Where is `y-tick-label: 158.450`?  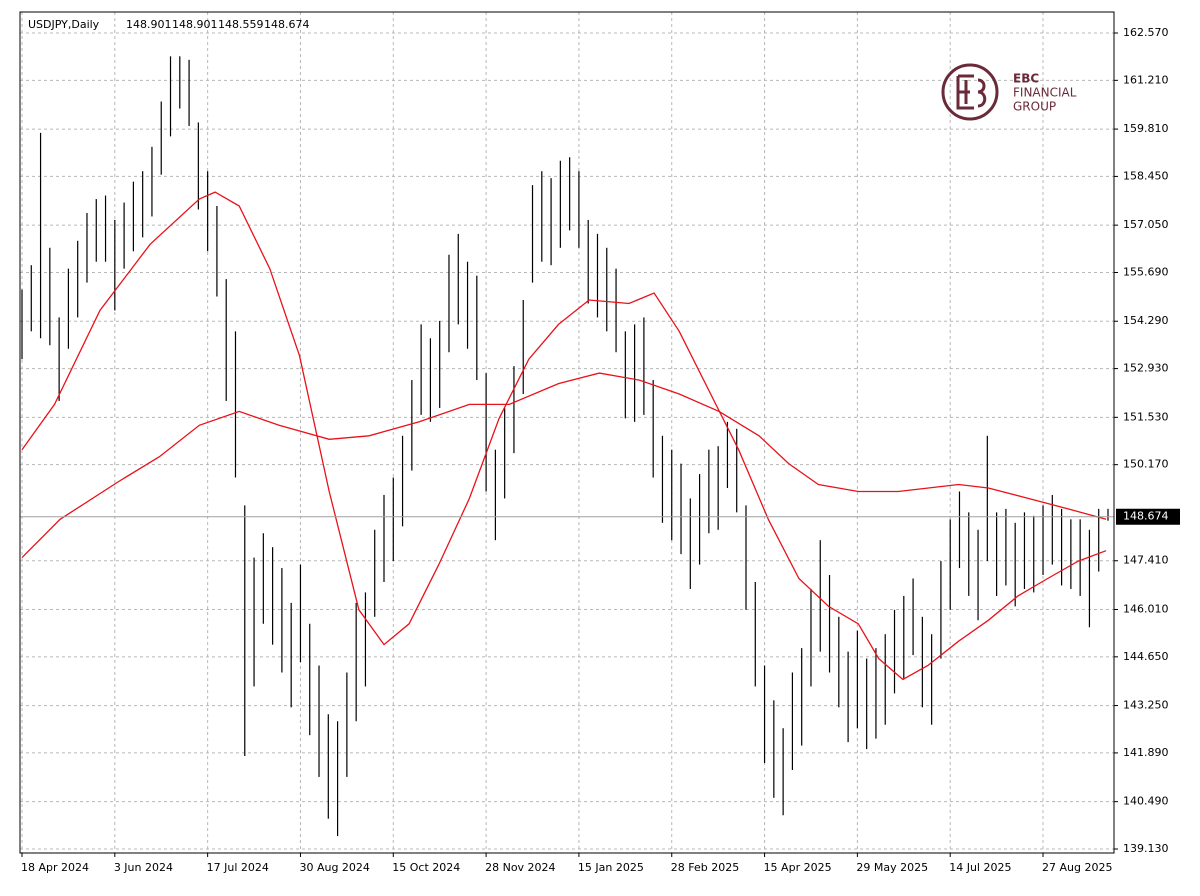 y-tick-label: 158.450 is located at coordinates (1146, 175).